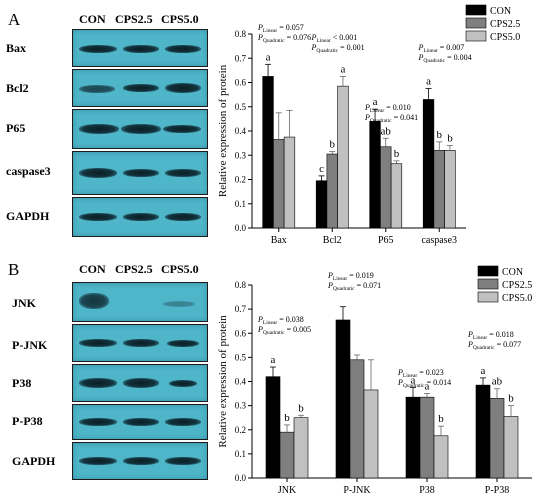 Image resolution: width=550 pixels, height=502 pixels. I want to click on blot-b-label-pp38: P-P38, so click(27, 421).